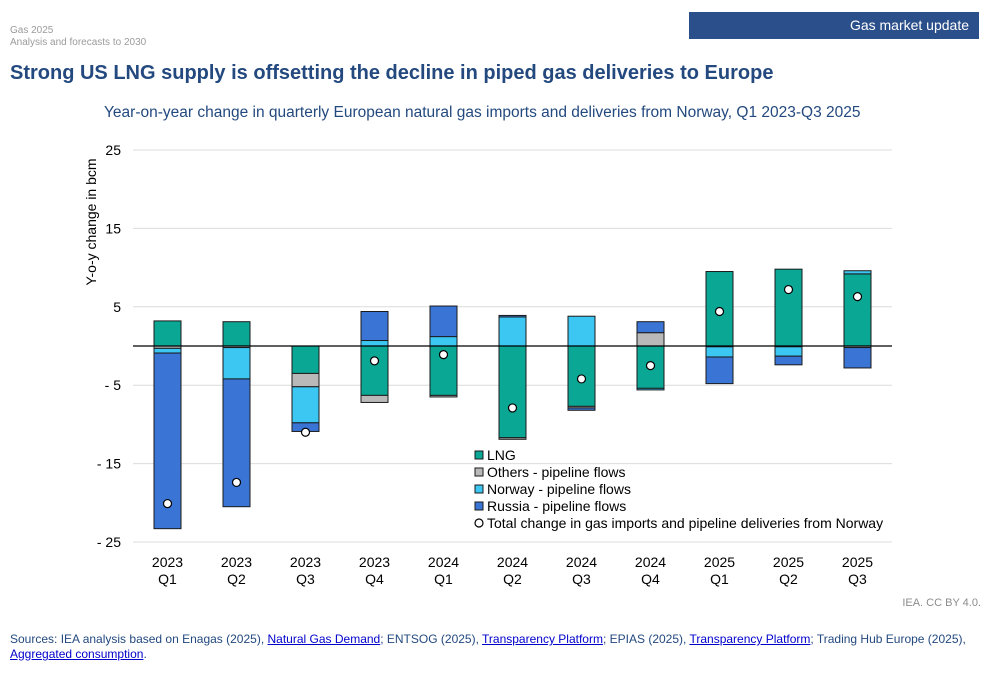 The width and height of the screenshot is (996, 677). I want to click on y-tick-label: 5, so click(117, 307).